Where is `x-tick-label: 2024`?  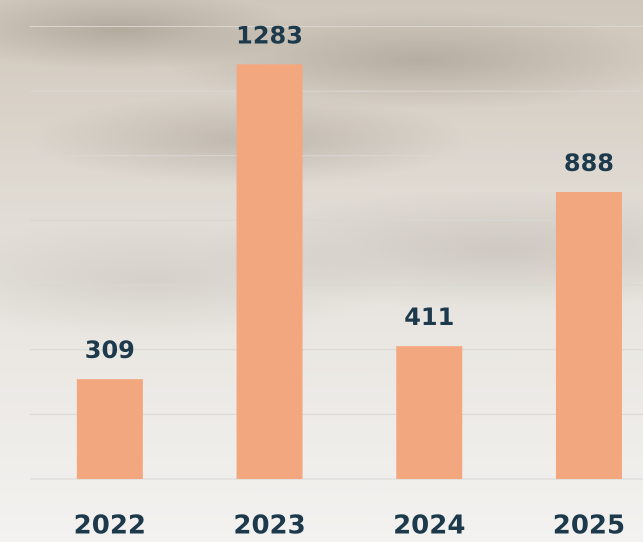 x-tick-label: 2024 is located at coordinates (429, 526).